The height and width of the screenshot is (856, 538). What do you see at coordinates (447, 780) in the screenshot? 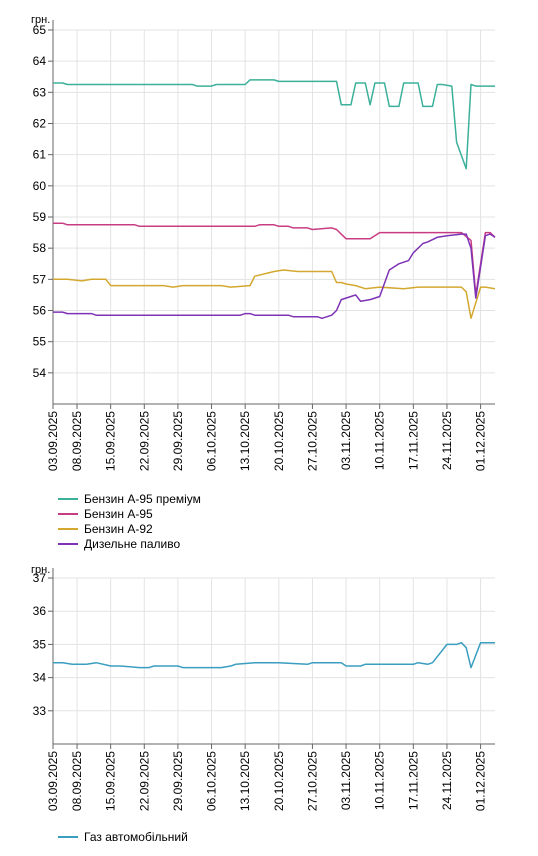
I see `gas-x-tick-label: 24.11.2025` at bounding box center [447, 780].